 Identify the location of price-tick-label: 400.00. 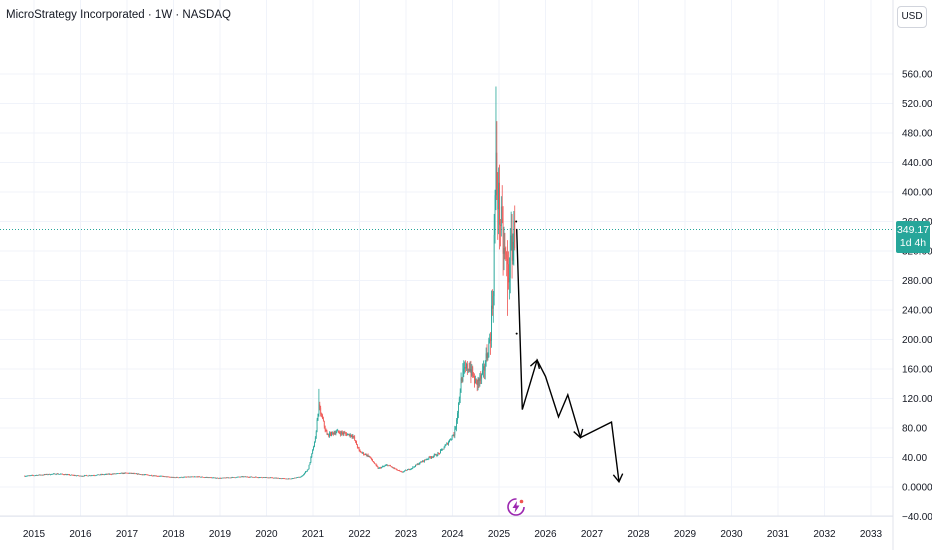
(917, 193).